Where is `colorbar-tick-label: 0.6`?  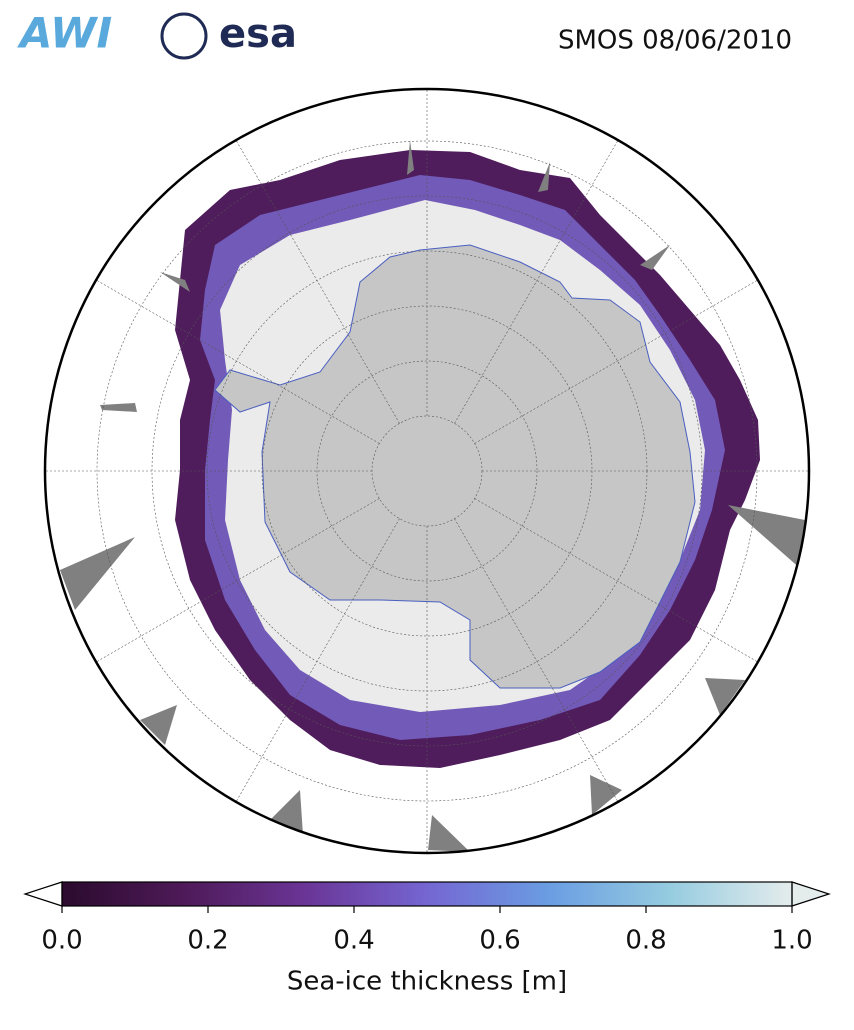
colorbar-tick-label: 0.6 is located at coordinates (499, 941).